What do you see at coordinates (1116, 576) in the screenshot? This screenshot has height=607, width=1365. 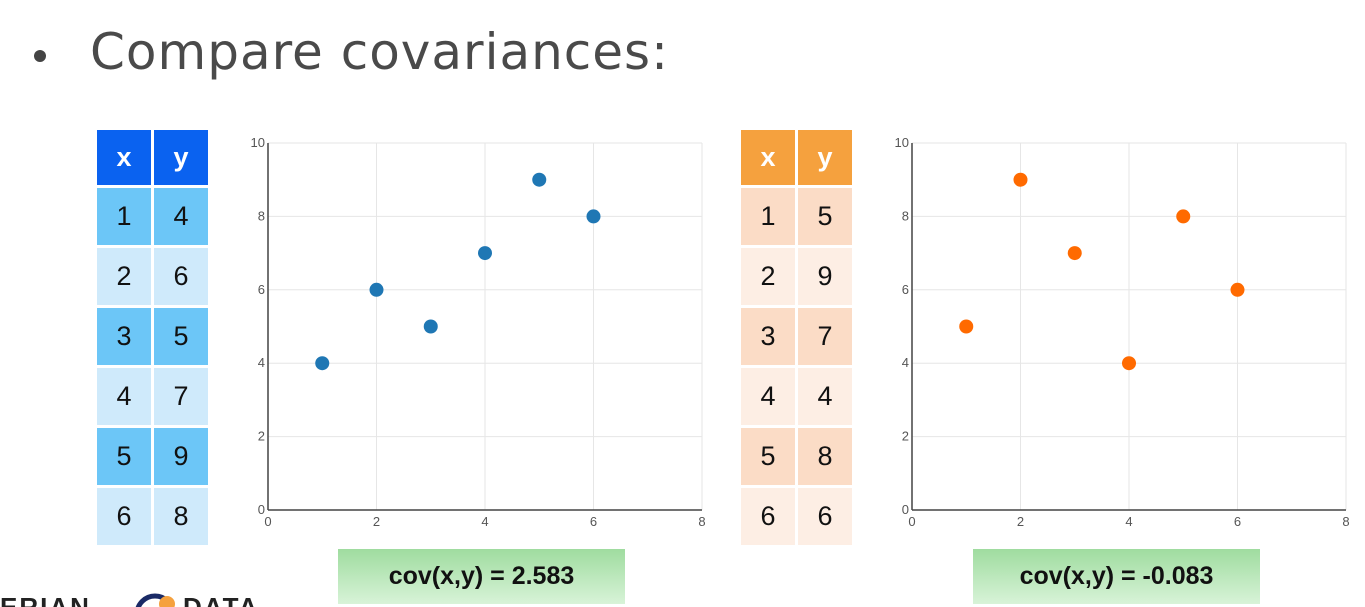 I see `right-covariance-label: cov(x,y) = -0.083` at bounding box center [1116, 576].